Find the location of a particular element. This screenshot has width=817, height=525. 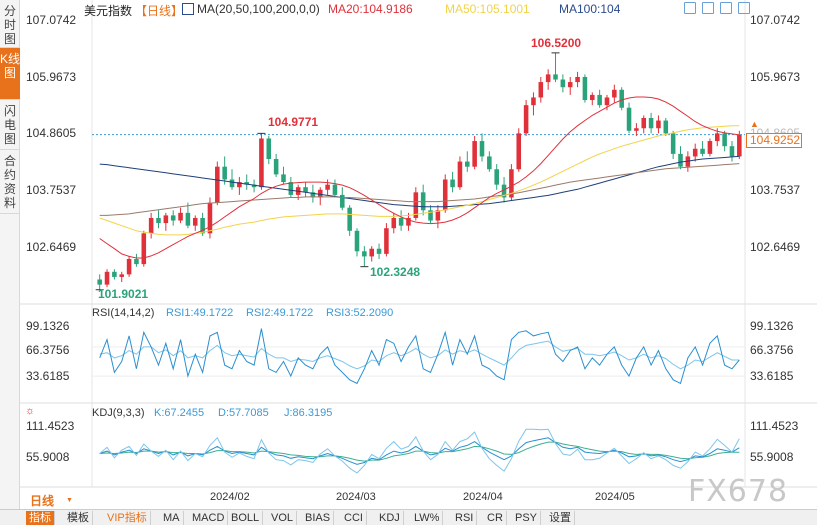

toolbar-vip-indicator: VIP指标 is located at coordinates (127, 518).